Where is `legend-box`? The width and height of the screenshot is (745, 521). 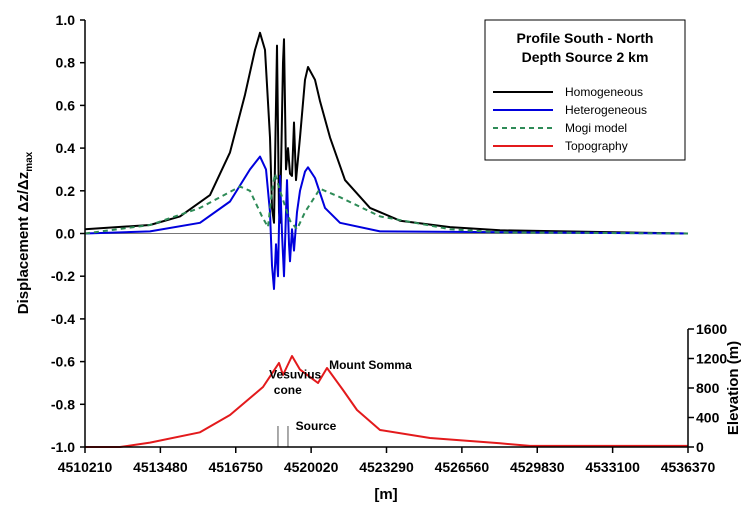
legend-box is located at coordinates (585, 90).